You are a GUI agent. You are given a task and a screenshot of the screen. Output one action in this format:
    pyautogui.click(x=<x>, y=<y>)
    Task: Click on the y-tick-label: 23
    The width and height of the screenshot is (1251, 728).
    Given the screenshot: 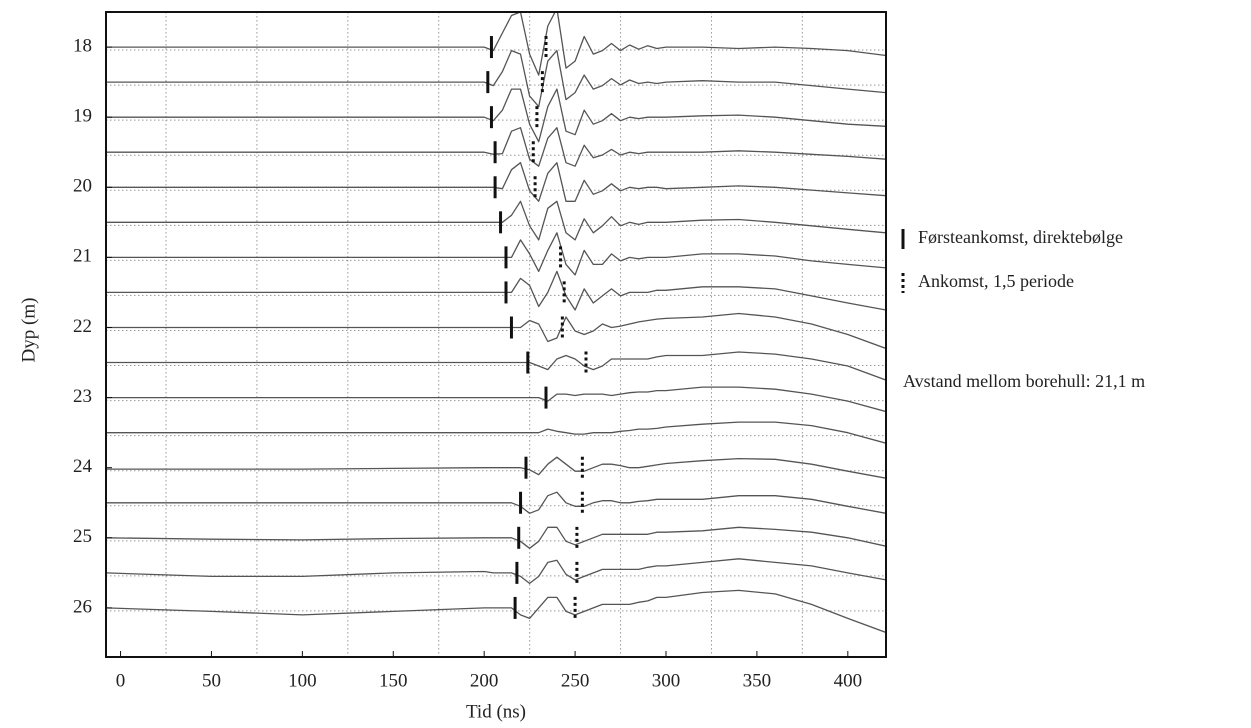 What is the action you would take?
    pyautogui.click(x=82, y=396)
    